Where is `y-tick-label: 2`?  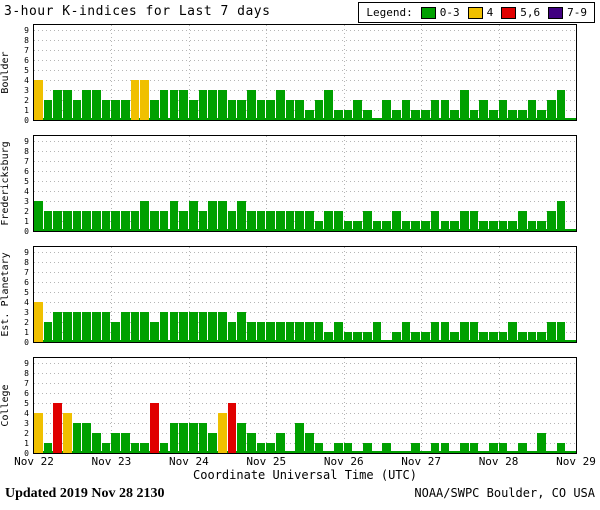 y-tick-label: 2 is located at coordinates (26, 433).